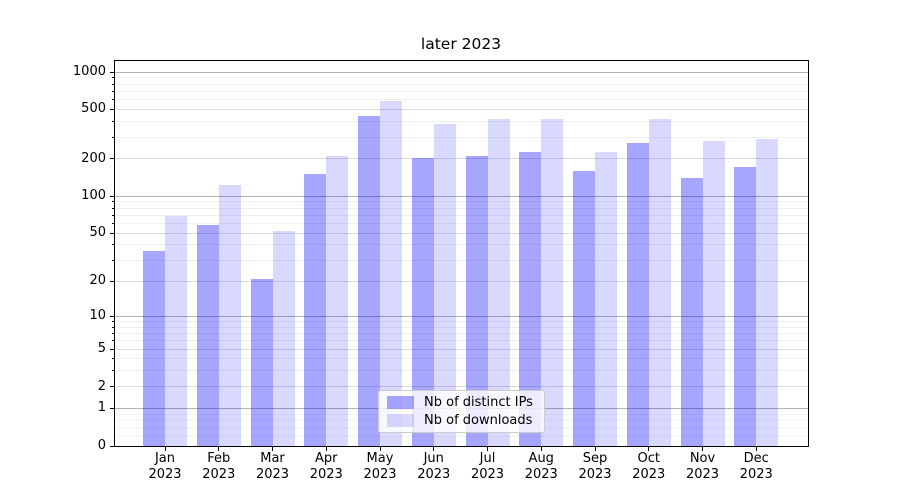  I want to click on x-tick-jan, so click(165, 449).